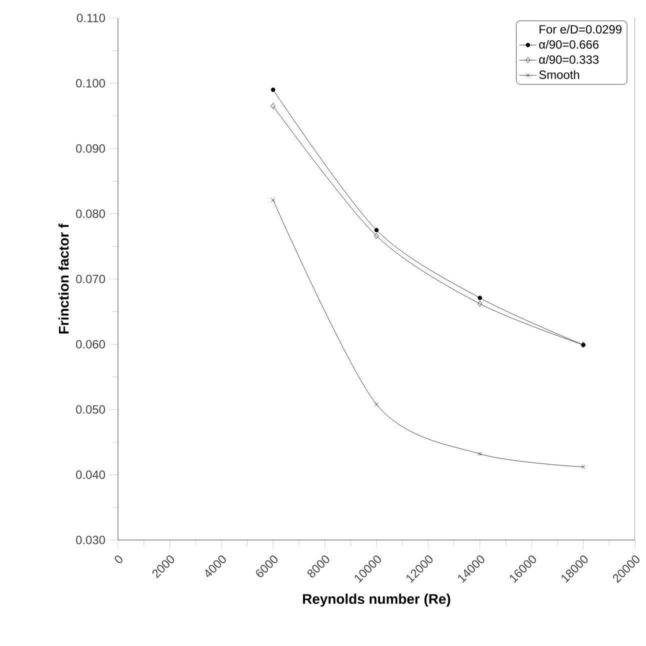 The width and height of the screenshot is (646, 646). I want to click on x-tick-label: 0, so click(118, 559).